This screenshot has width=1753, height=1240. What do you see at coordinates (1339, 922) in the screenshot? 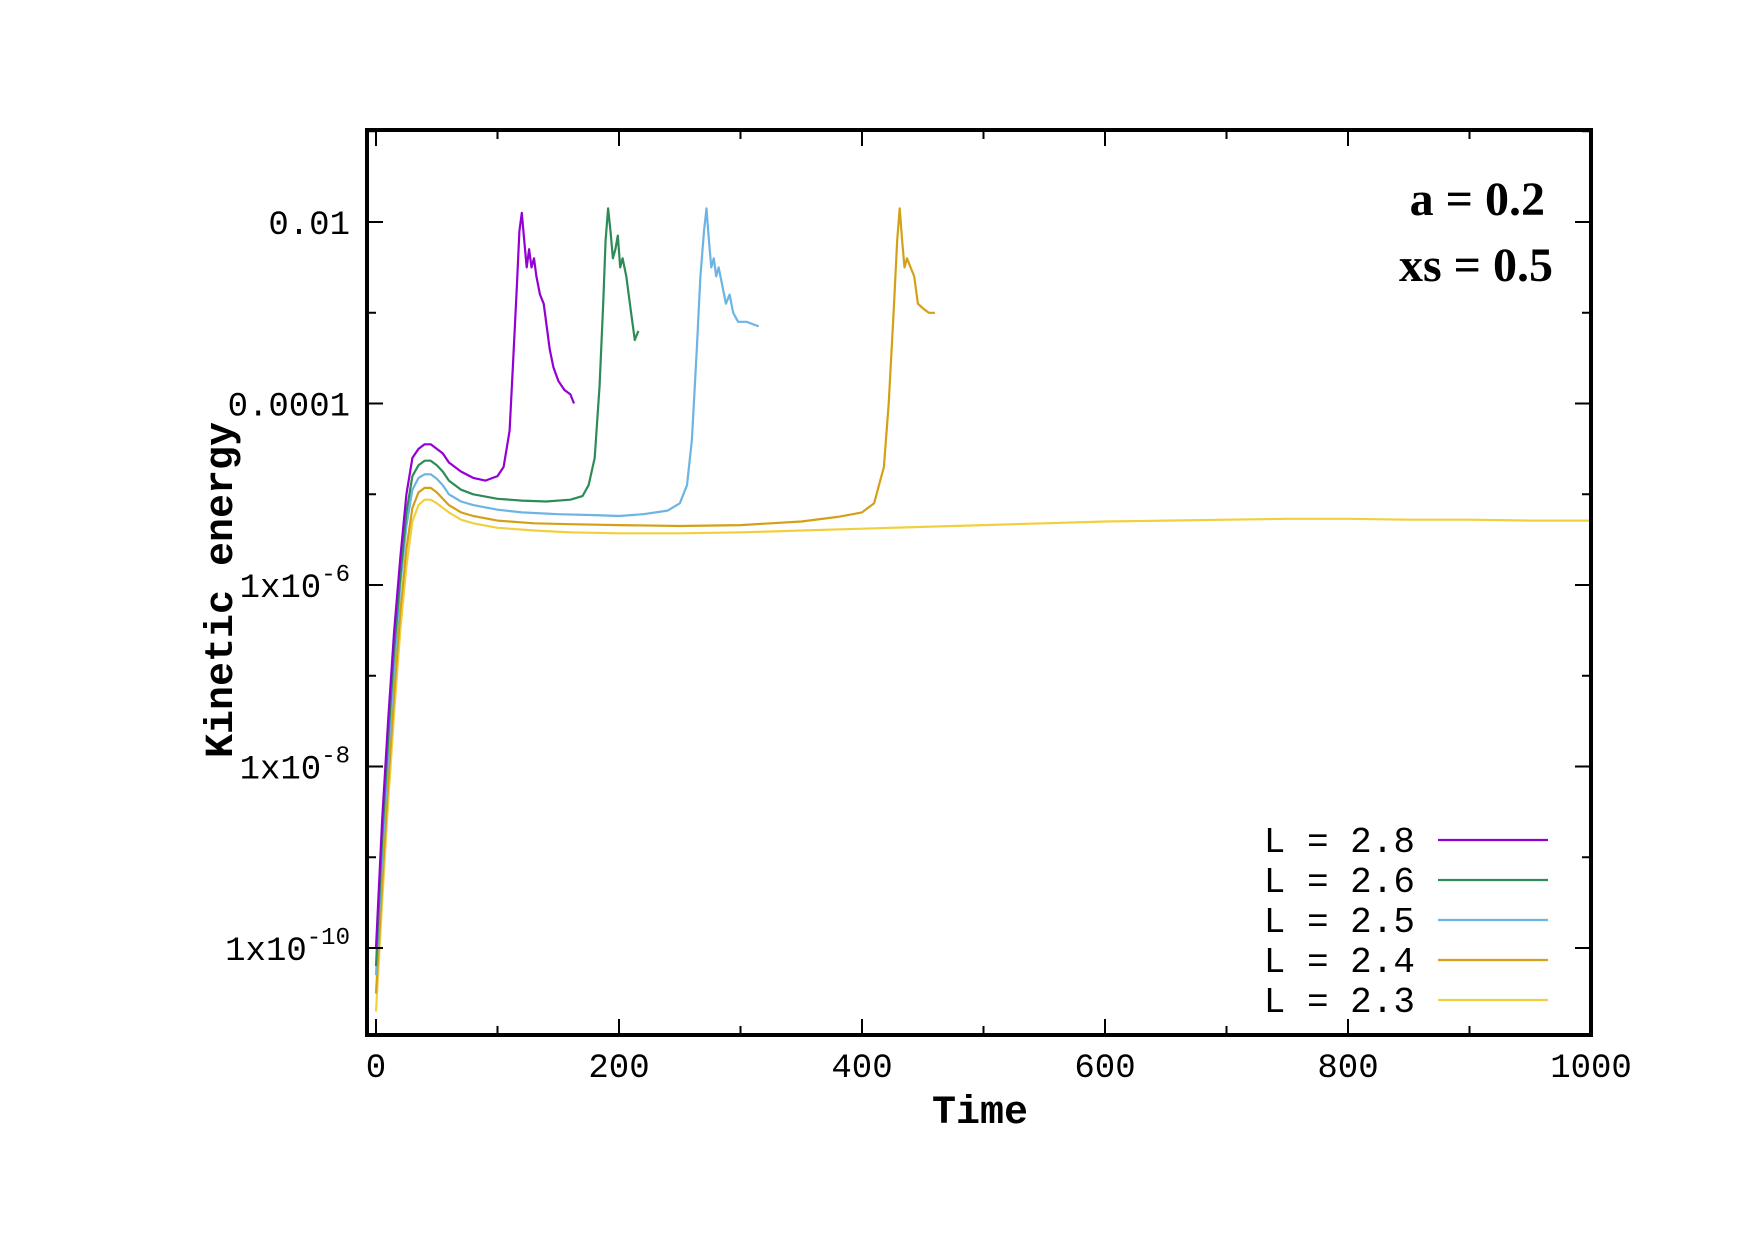
I see `legend-label: L = 2.5` at bounding box center [1339, 922].